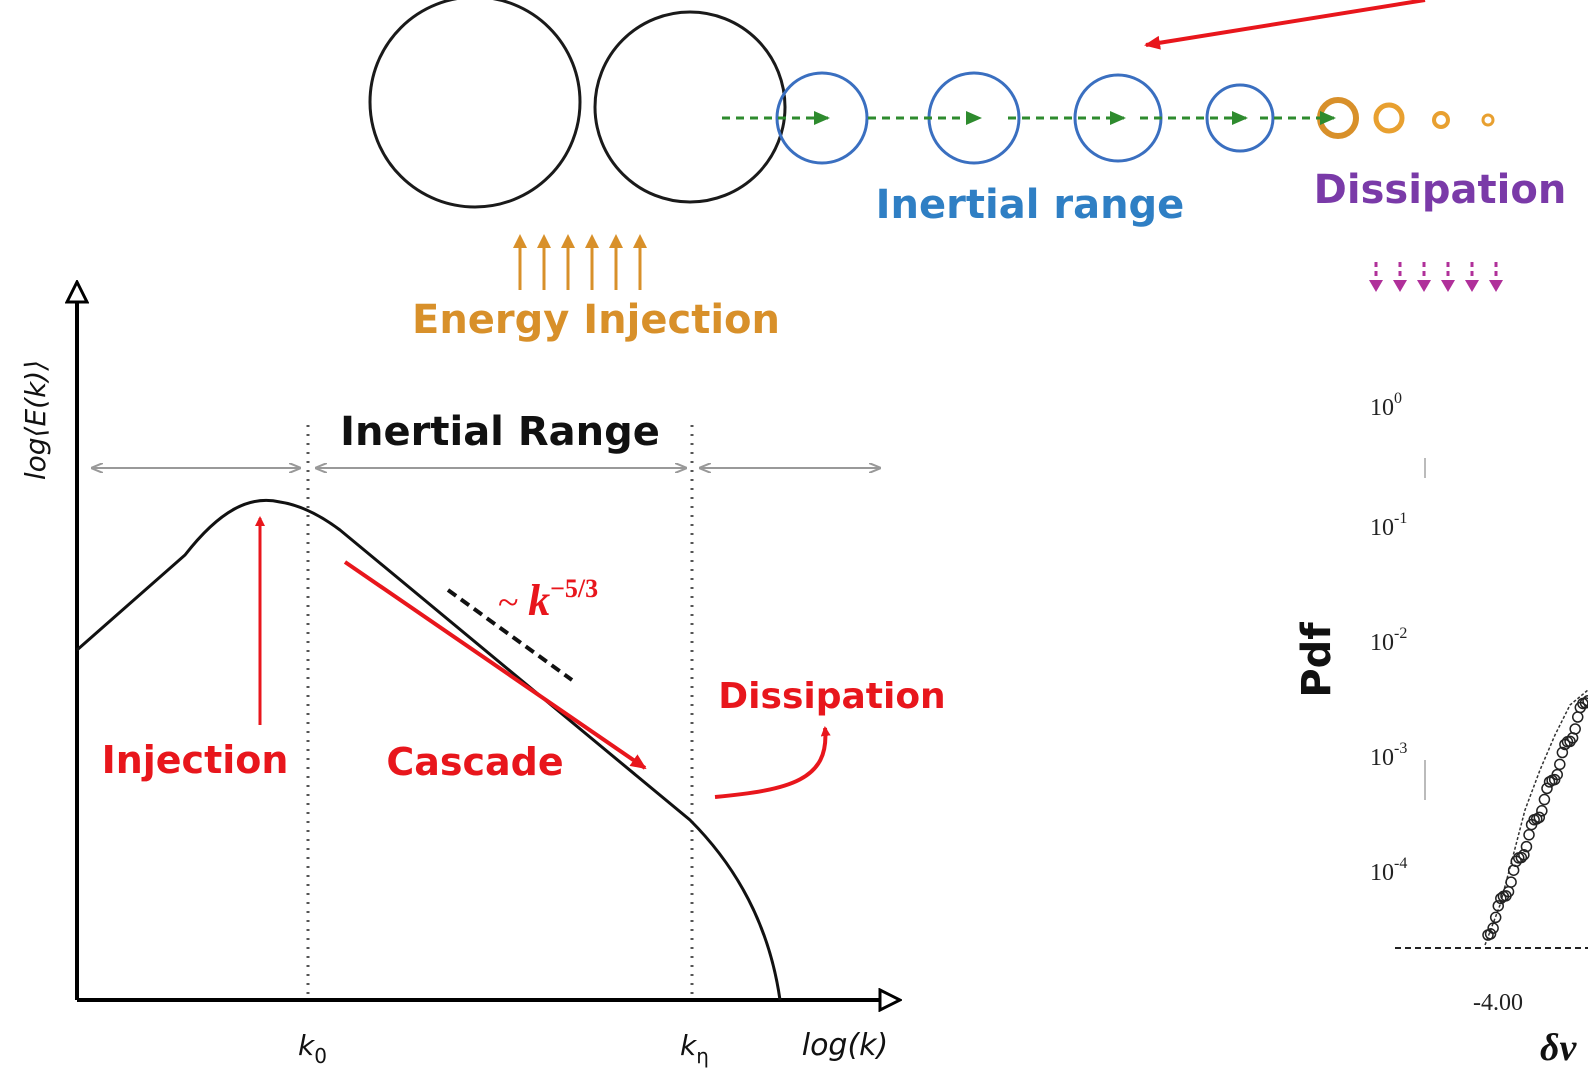 The height and width of the screenshot is (1069, 1588). What do you see at coordinates (772, 762) in the screenshot?
I see `dissipation-arrow` at bounding box center [772, 762].